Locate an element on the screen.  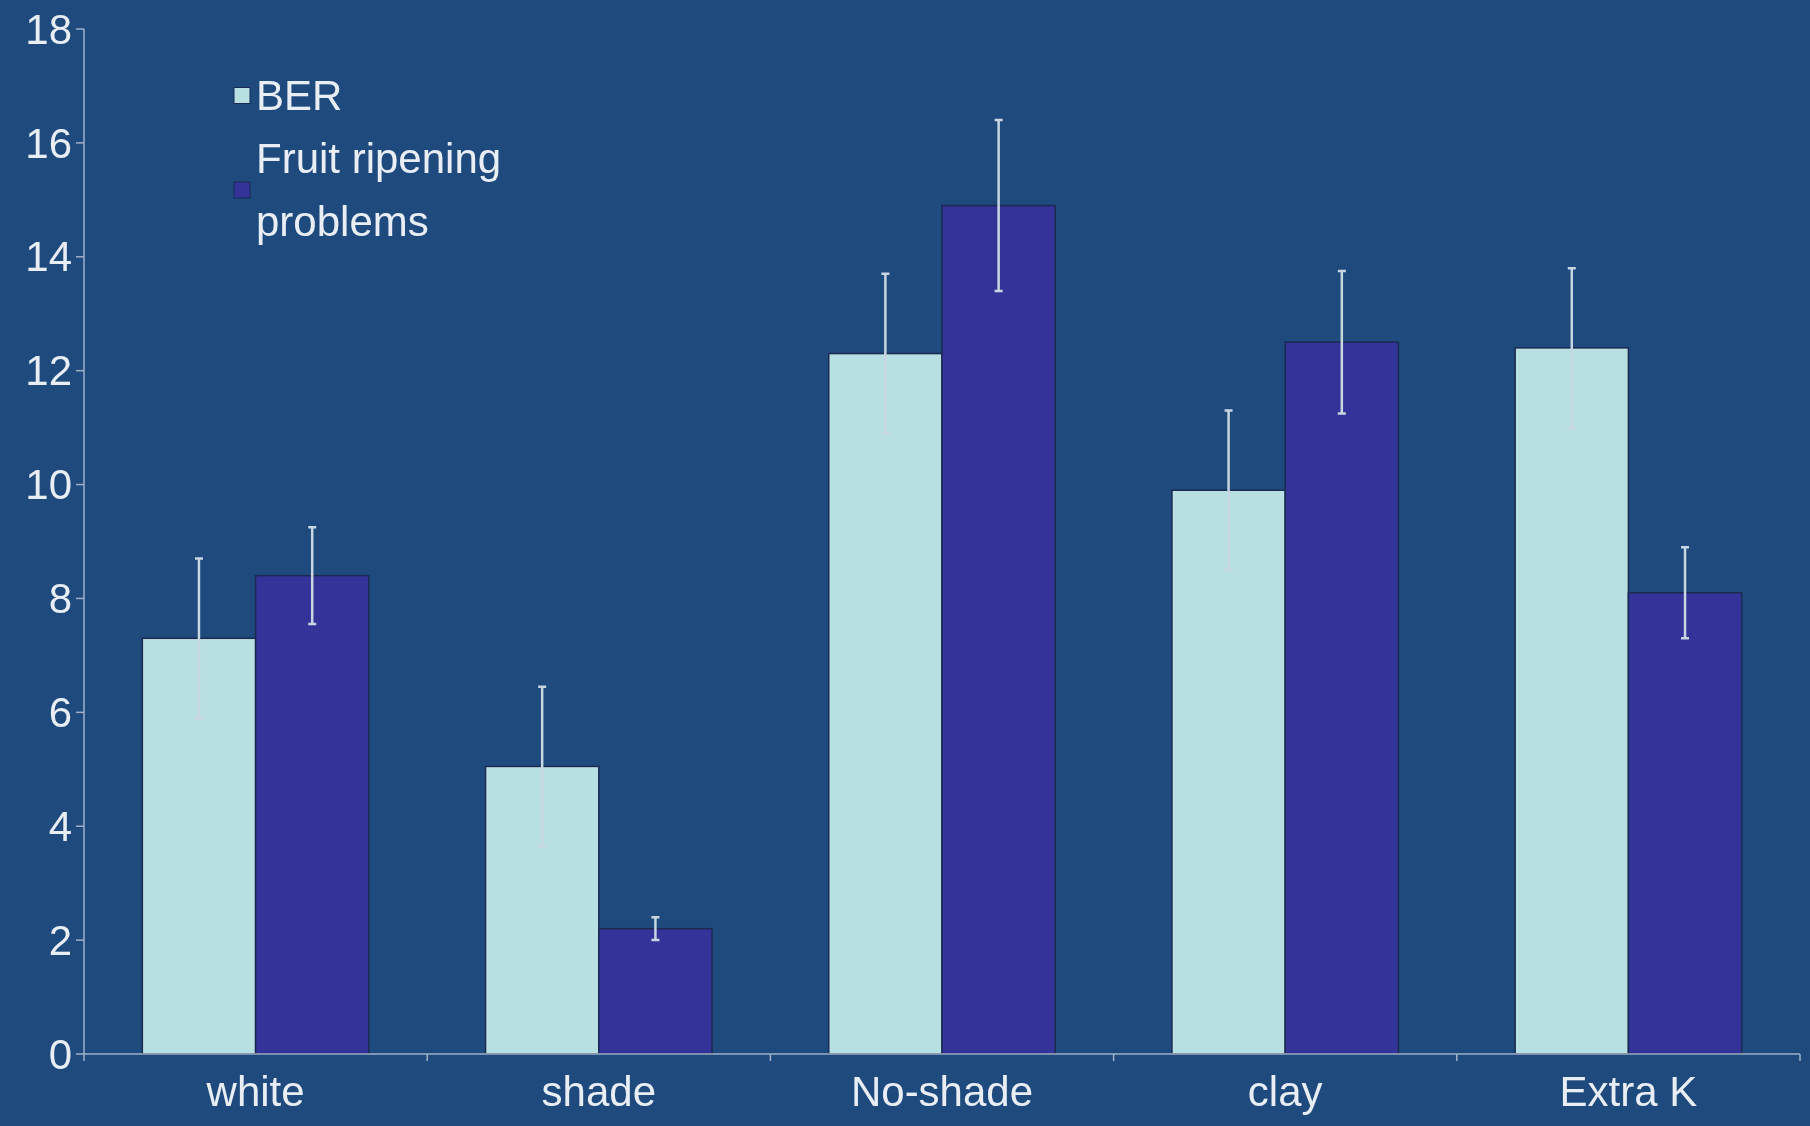
x-tick-label: No-shade is located at coordinates (942, 1091).